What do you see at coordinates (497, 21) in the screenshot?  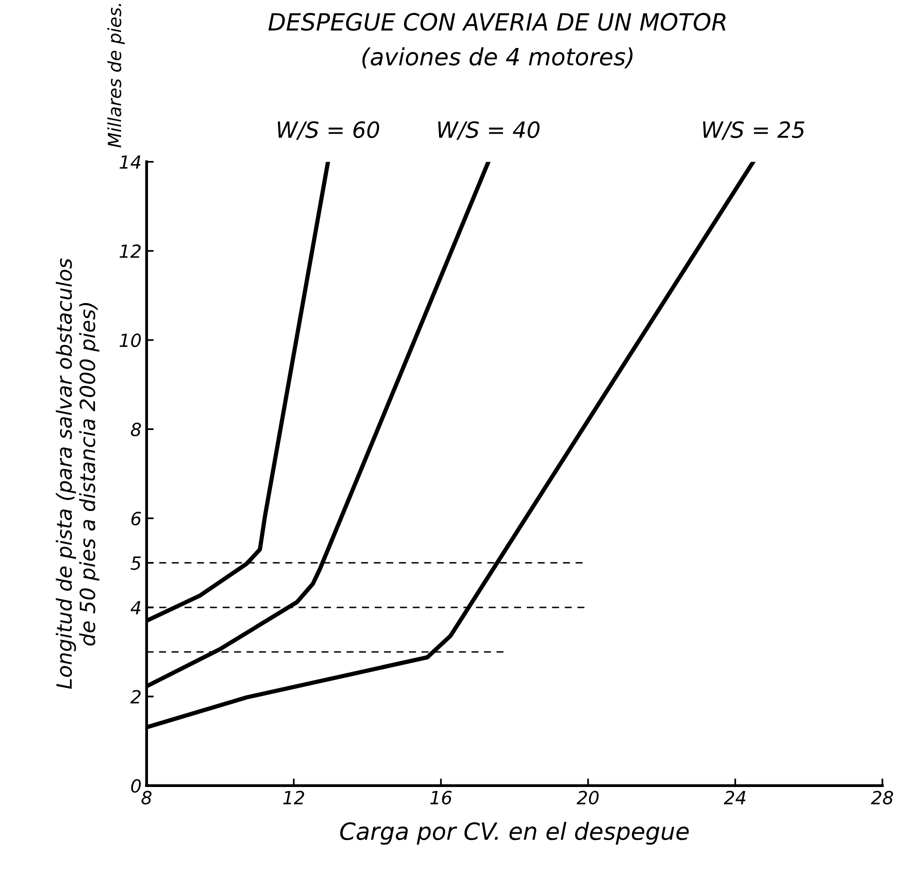 I see `chart-title: DESPEGUE CON AVERIA DE UN MOTOR` at bounding box center [497, 21].